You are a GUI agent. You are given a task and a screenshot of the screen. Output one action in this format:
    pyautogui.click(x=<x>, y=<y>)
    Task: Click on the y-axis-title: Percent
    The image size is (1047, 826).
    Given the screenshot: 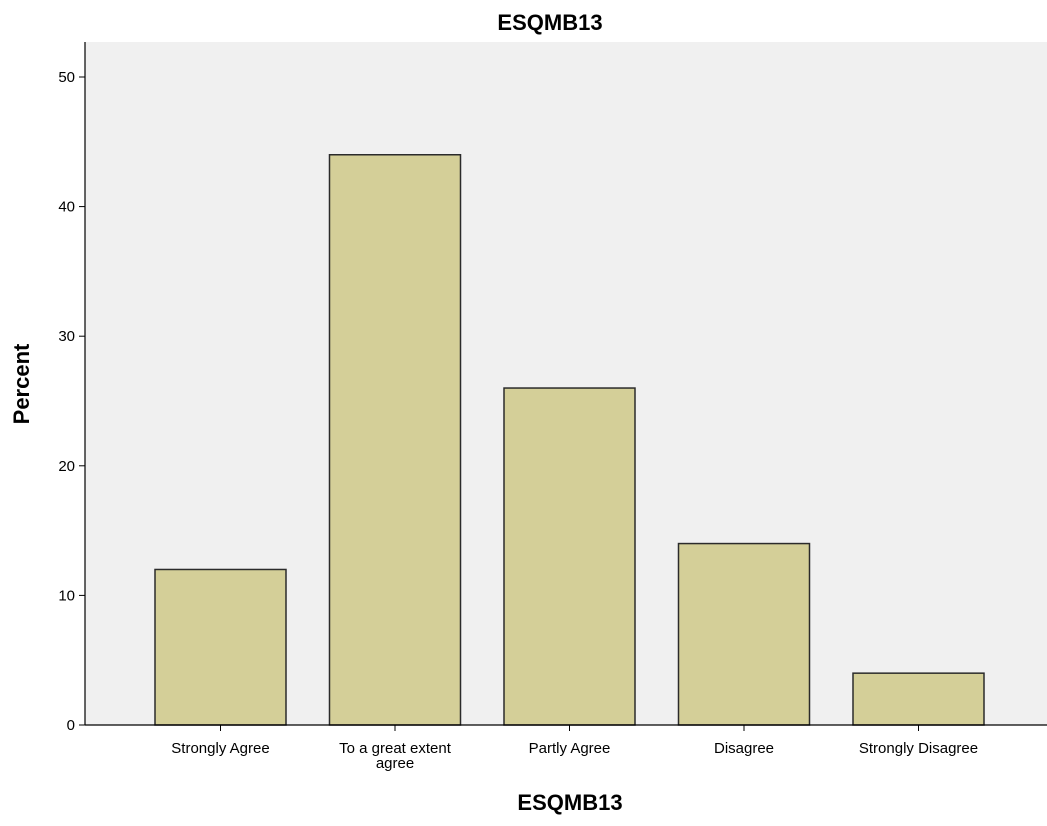 What is the action you would take?
    pyautogui.click(x=21, y=383)
    